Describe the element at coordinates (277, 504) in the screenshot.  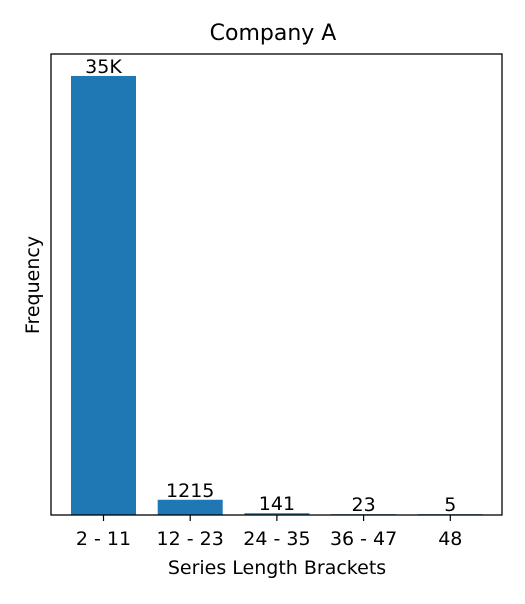
I see `data-label-2: 141` at that location.